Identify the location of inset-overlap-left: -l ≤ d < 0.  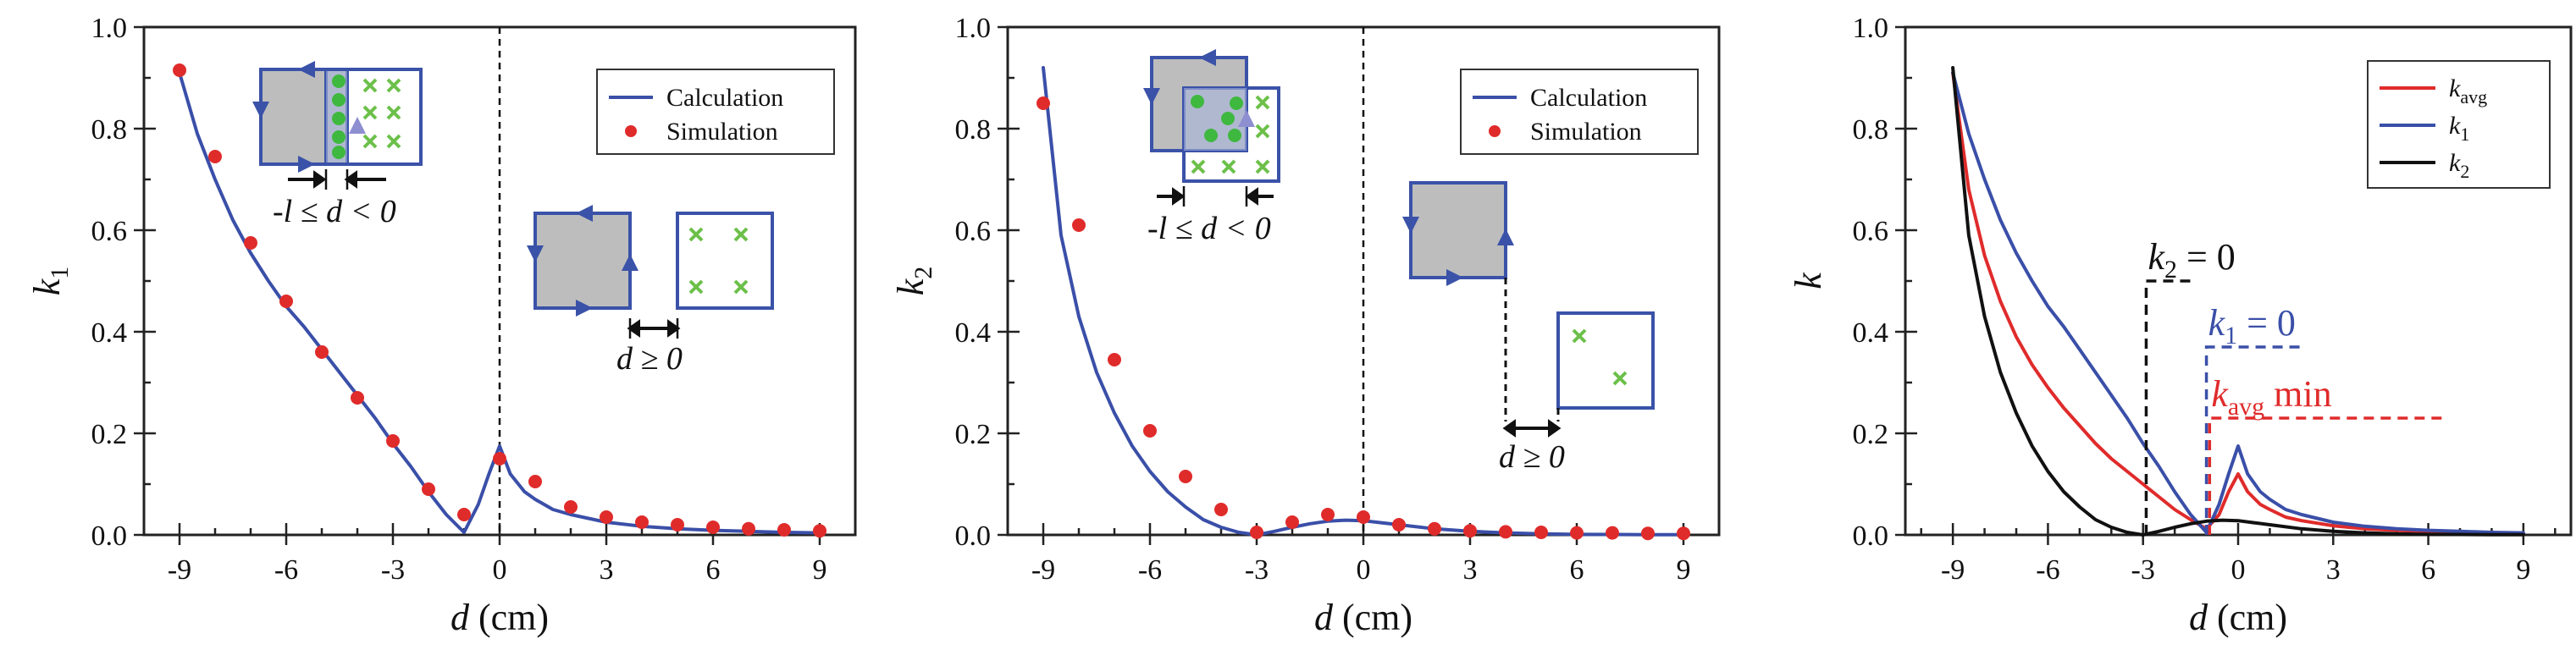
(337, 145).